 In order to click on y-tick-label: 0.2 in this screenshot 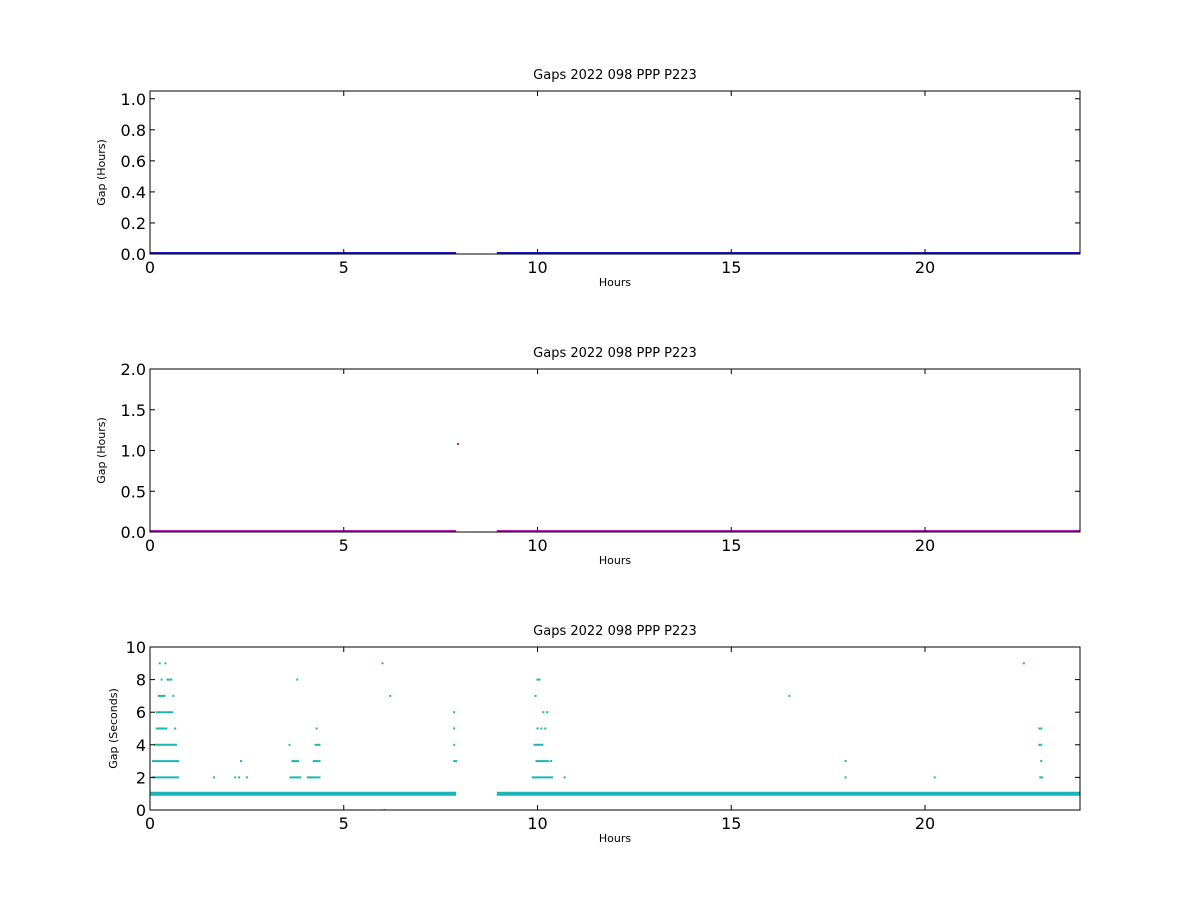, I will do `click(133, 223)`.